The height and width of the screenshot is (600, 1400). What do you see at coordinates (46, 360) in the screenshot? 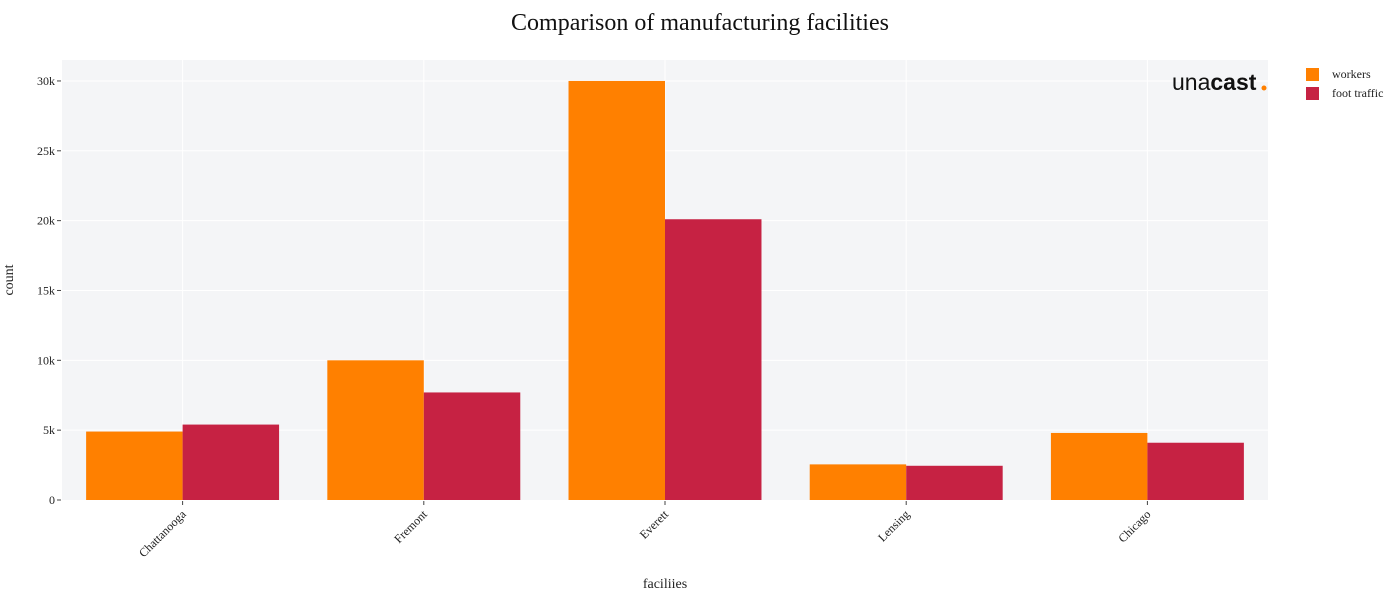
I see `y-tick-label: 10k` at bounding box center [46, 360].